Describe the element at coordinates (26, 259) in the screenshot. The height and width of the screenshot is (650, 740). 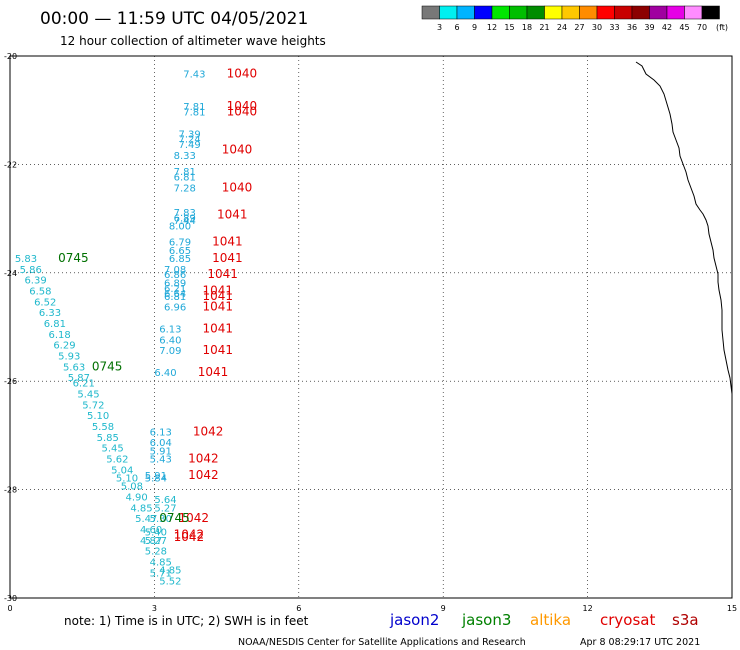
I see `wave-height-value: 5.83` at that location.